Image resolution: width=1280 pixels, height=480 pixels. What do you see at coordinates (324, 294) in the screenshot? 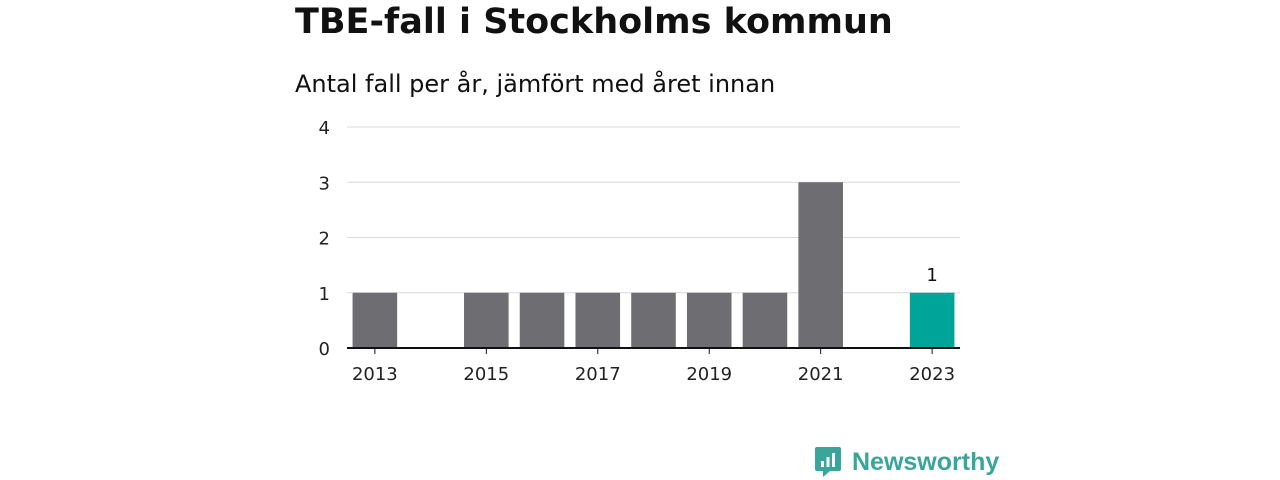
I see `y-tick-label: 1` at bounding box center [324, 294].